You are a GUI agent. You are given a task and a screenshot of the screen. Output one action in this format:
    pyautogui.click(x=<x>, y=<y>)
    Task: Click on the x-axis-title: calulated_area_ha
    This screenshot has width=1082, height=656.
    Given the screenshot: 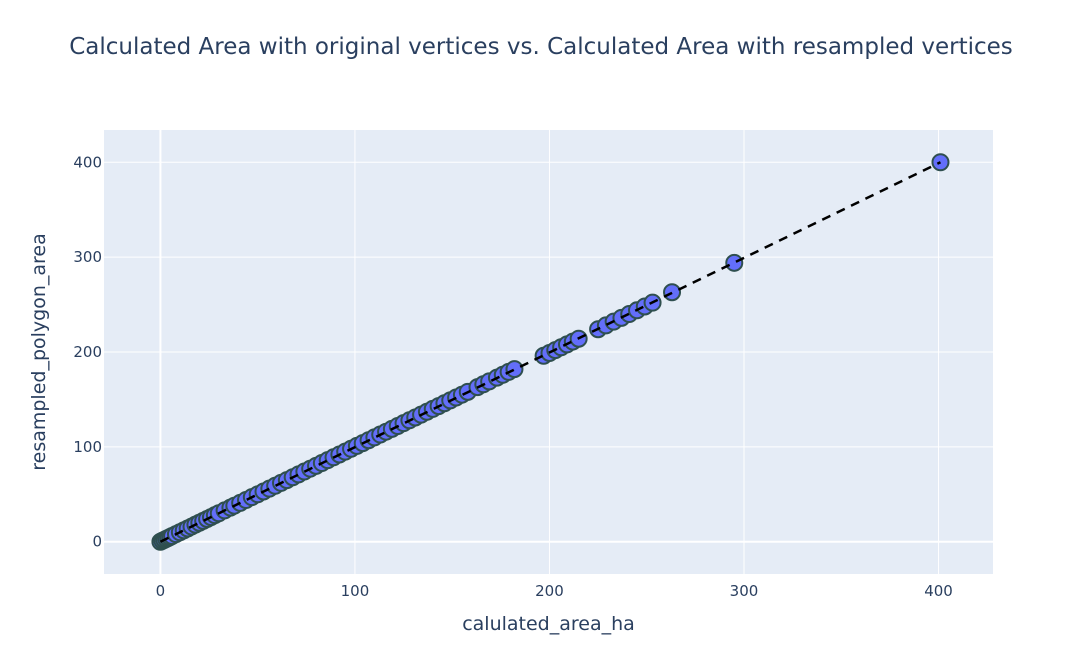 What is the action you would take?
    pyautogui.click(x=548, y=624)
    